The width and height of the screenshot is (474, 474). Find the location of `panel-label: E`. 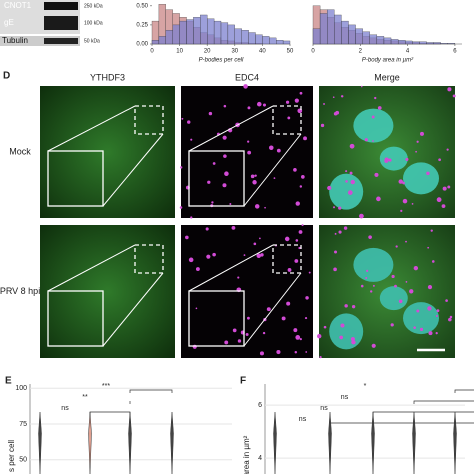

panel-label: E is located at coordinates (8, 381).